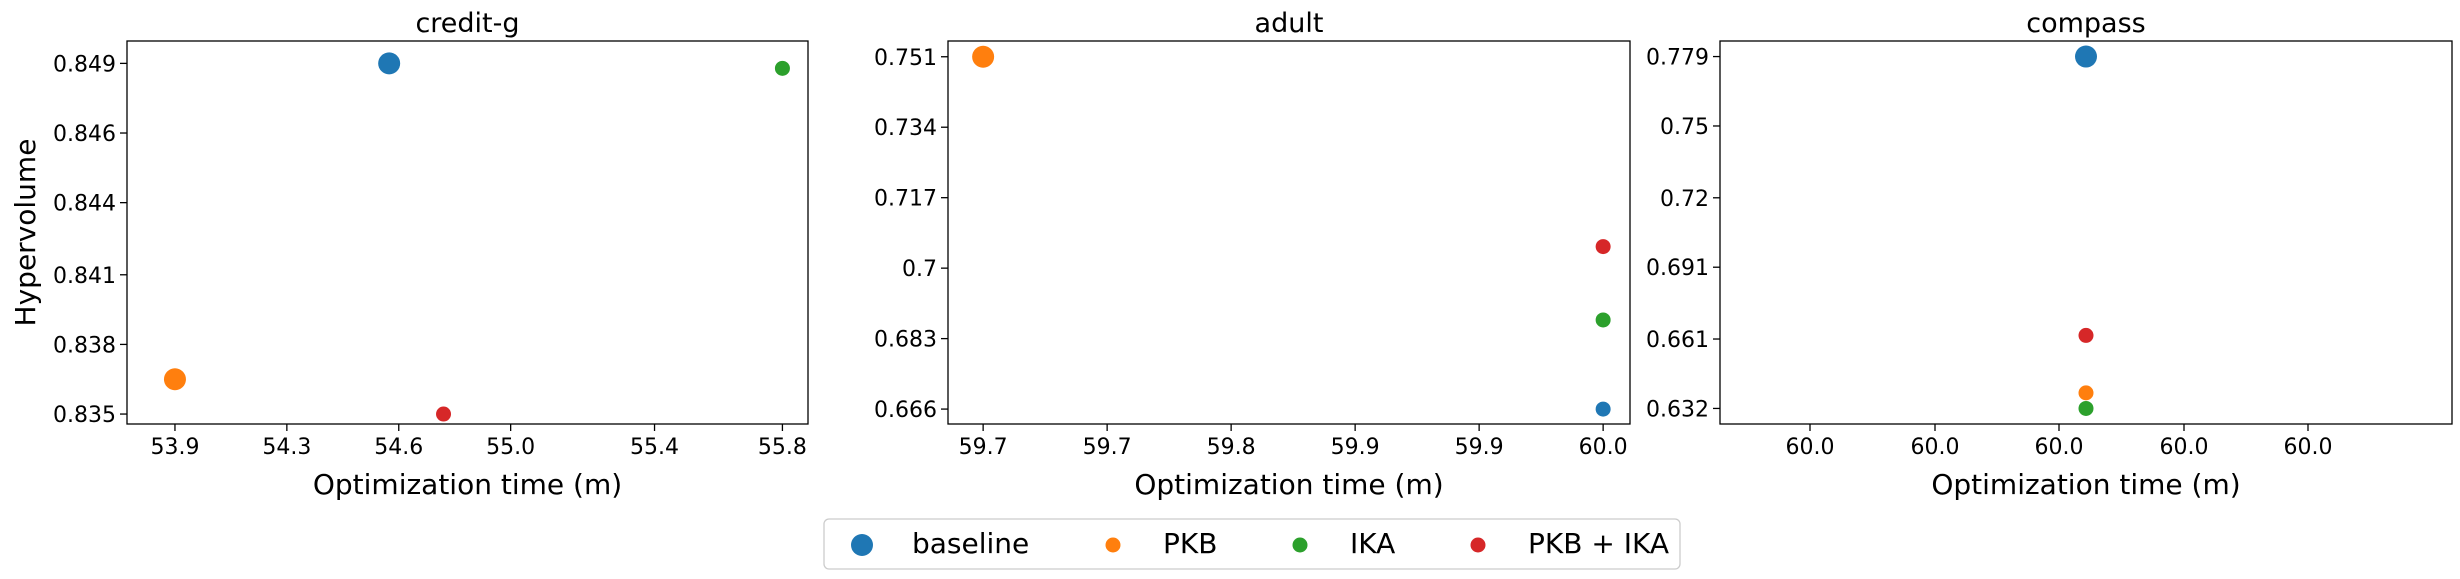 This screenshot has height=579, width=2460. I want to click on y-tick-label: 0.846, so click(84, 134).